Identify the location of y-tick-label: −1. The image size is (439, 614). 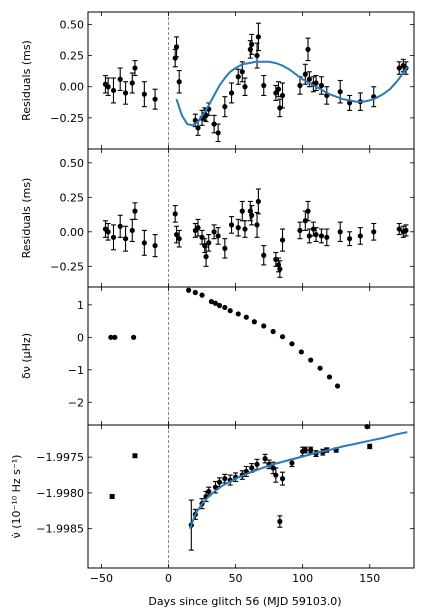
(76, 370).